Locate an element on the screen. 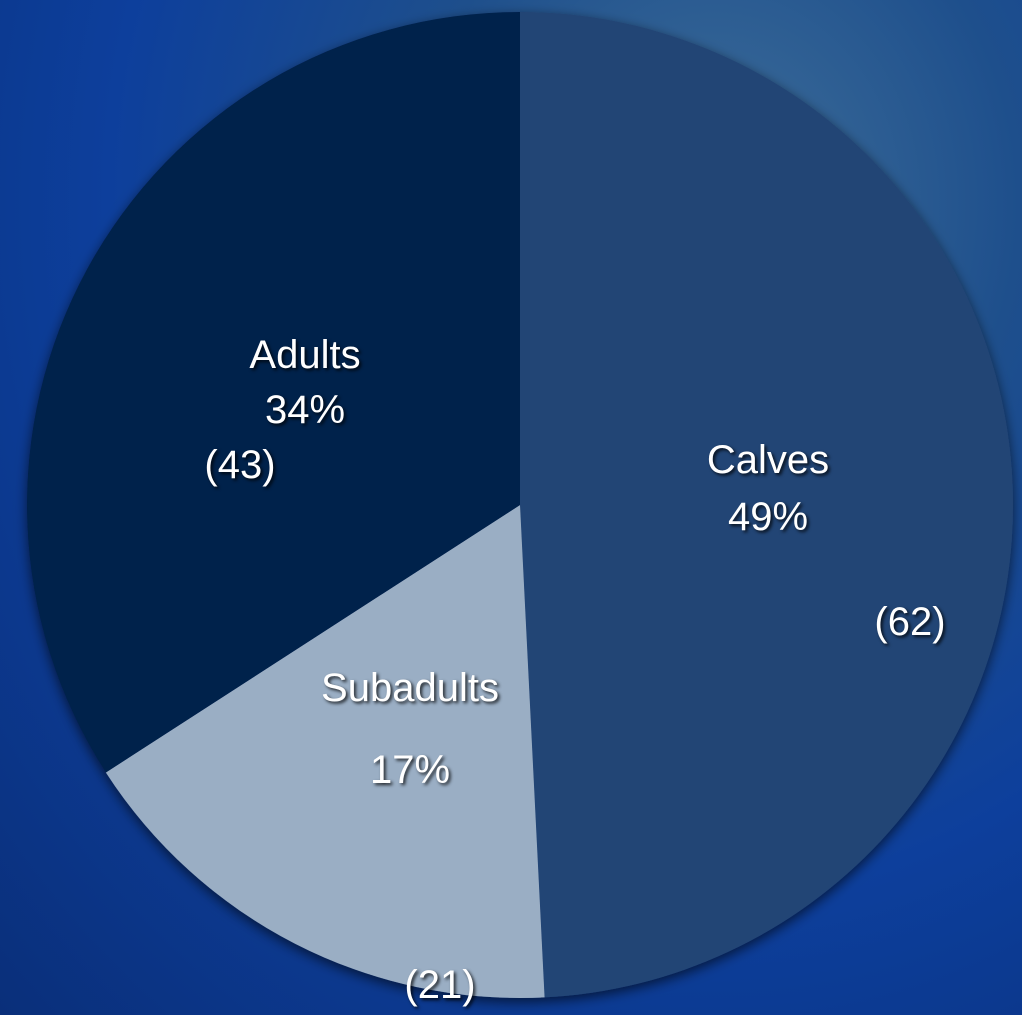  slice-count-label: (43) is located at coordinates (240, 465).